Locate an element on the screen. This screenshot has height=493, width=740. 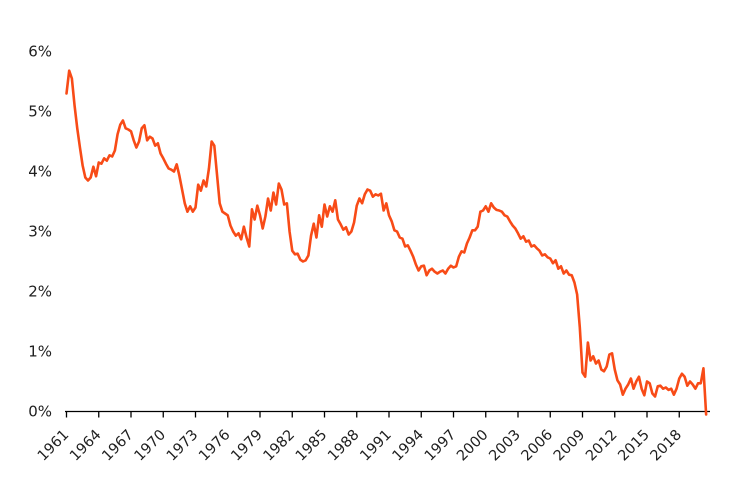
y-axis-tick-label: 4% is located at coordinates (40, 172).